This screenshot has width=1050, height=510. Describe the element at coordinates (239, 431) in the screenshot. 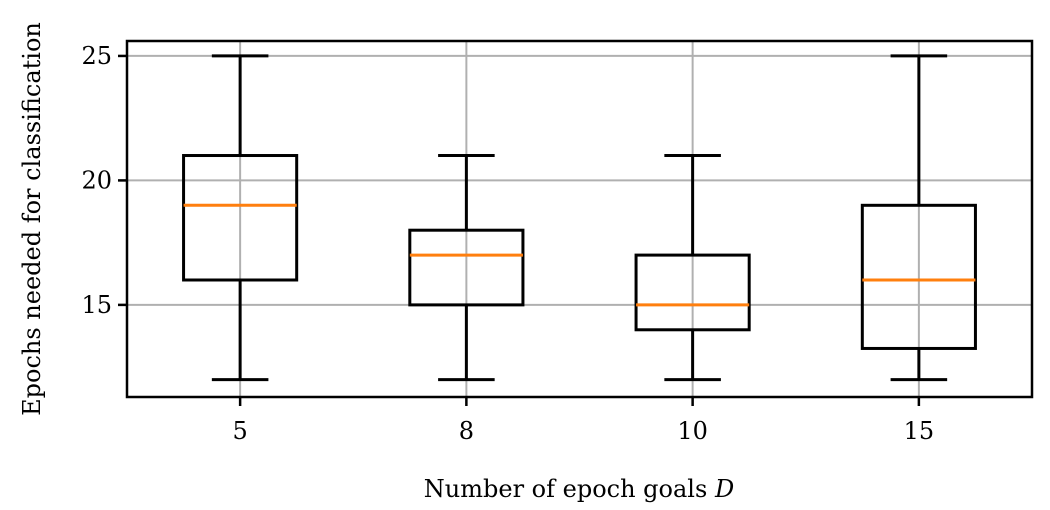

I see `x-tick-label: 5` at that location.